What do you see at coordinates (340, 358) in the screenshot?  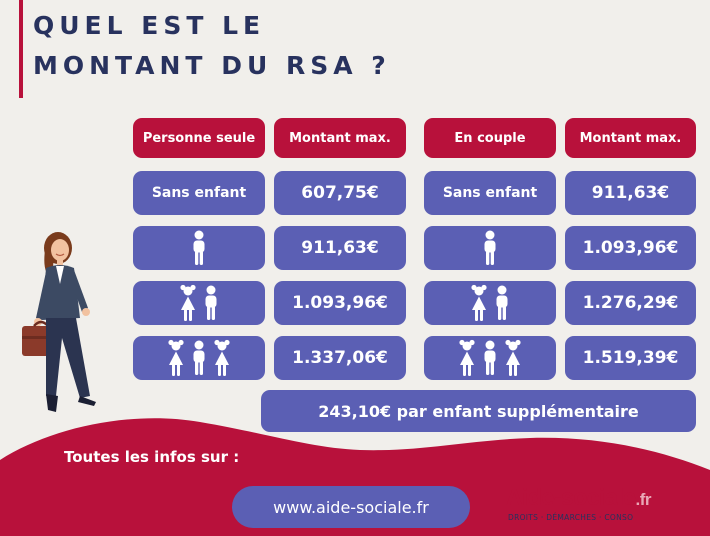 I see `single-row-3-amount: 1.337,06€` at bounding box center [340, 358].